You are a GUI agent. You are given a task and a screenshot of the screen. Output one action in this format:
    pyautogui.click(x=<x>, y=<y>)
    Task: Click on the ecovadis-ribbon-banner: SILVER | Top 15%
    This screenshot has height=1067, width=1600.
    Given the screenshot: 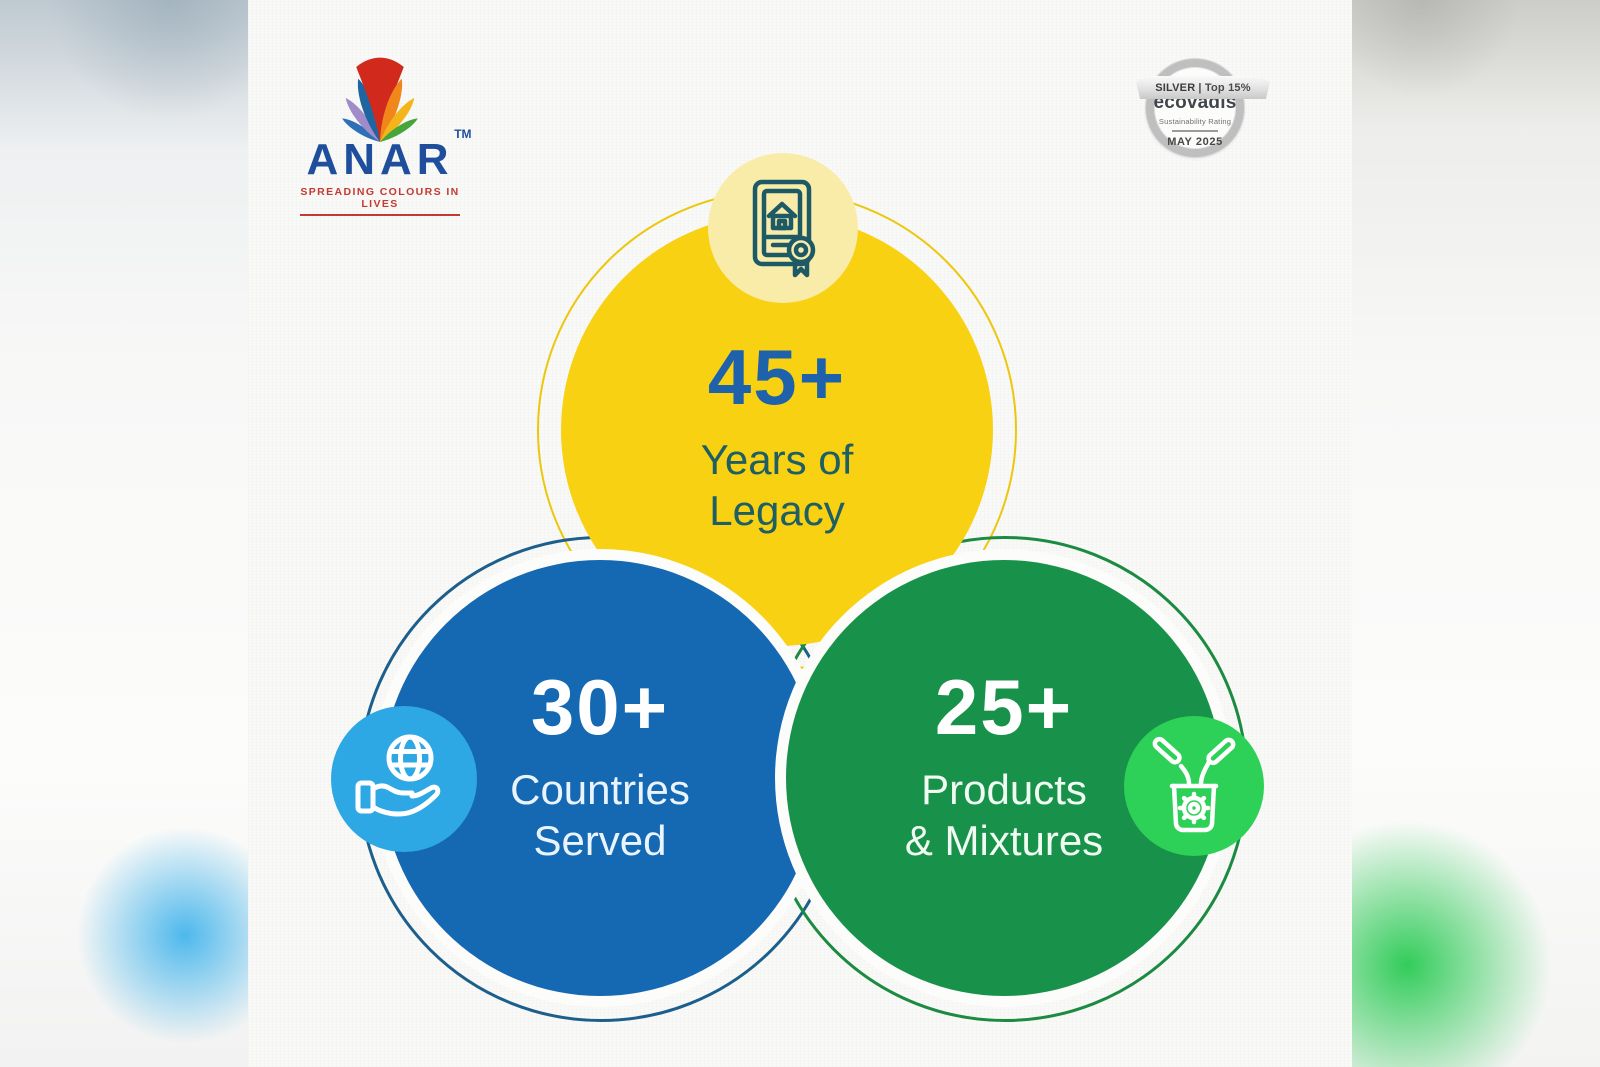 What is the action you would take?
    pyautogui.click(x=1203, y=87)
    